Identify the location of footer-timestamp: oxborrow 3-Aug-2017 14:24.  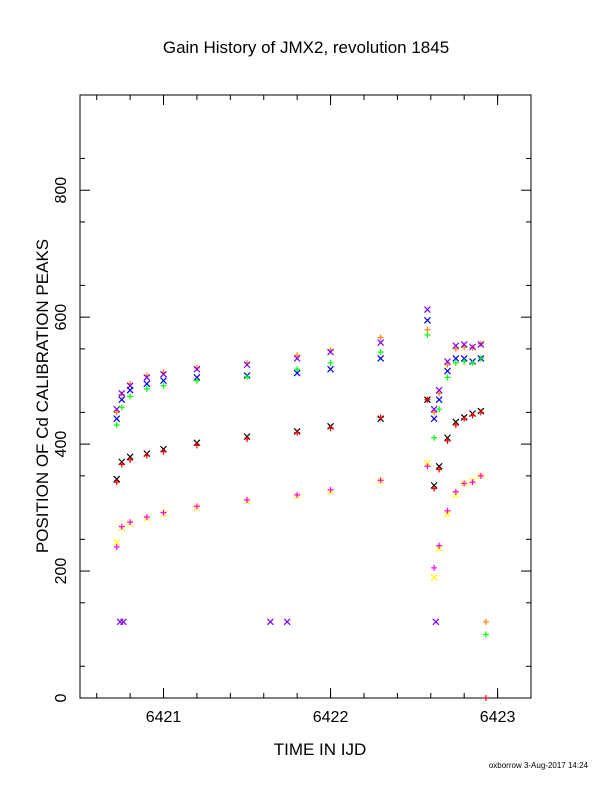
(539, 765).